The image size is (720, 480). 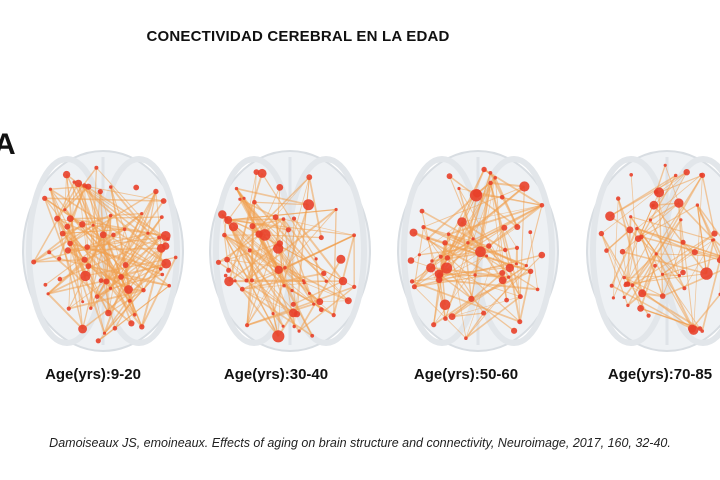 I want to click on slide-title: CONECTIVIDAD CEREBRAL EN LA EDAD, so click(x=298, y=36).